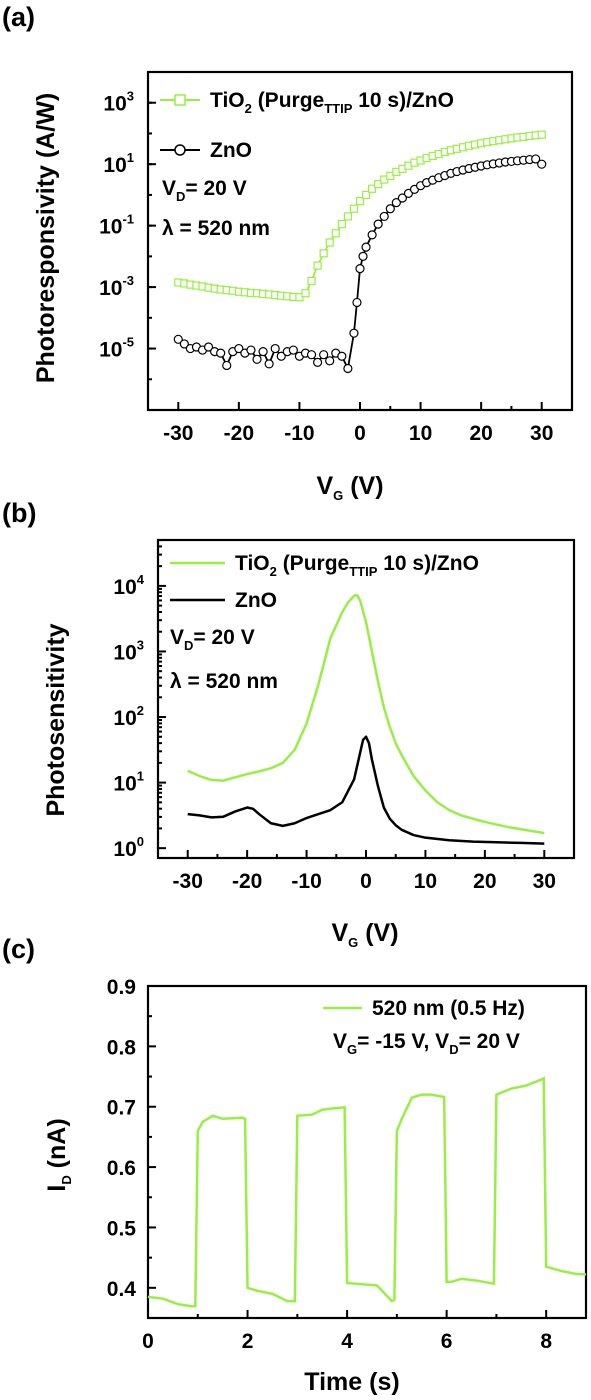  What do you see at coordinates (366, 714) in the screenshot?
I see `panel-b-series-0-line` at bounding box center [366, 714].